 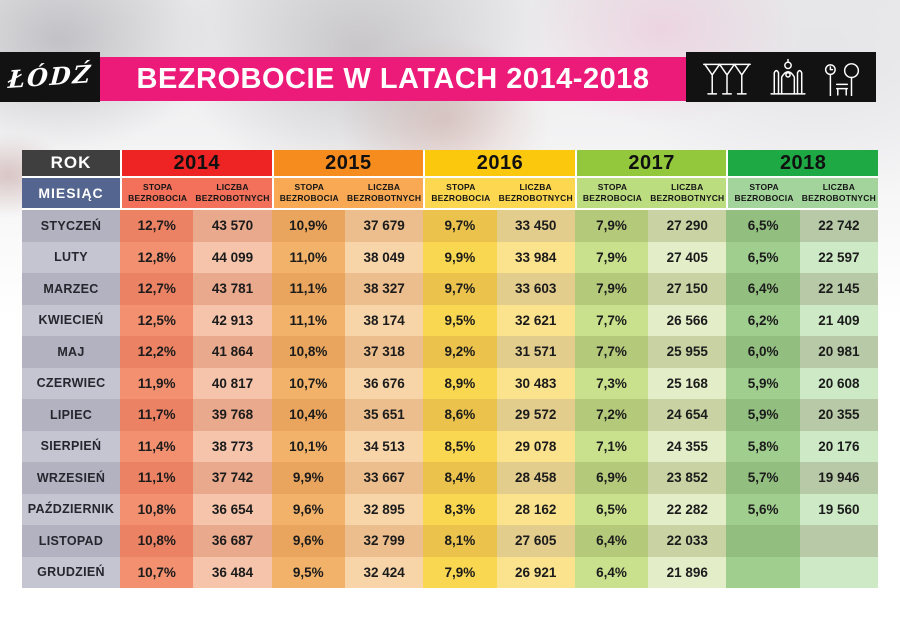 What do you see at coordinates (611, 194) in the screenshot?
I see `rate-subheader-2017: STOPA BEZROBOCIA` at bounding box center [611, 194].